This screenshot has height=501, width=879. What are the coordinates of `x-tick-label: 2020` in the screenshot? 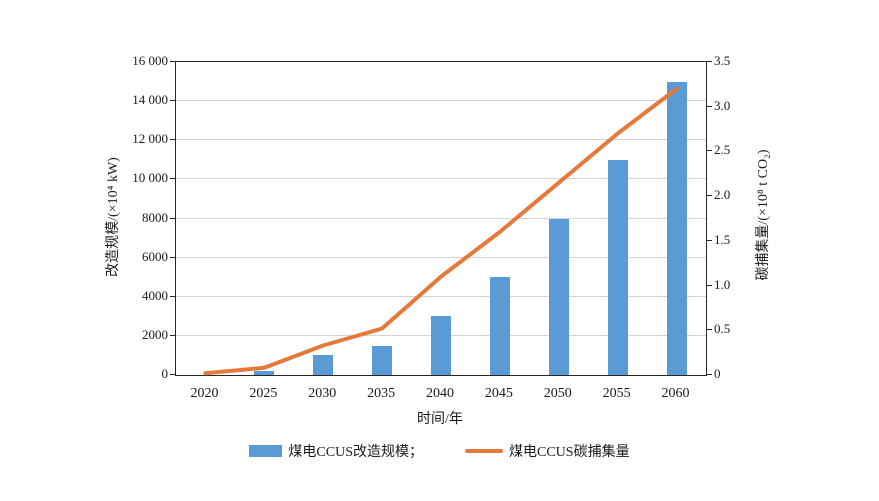 It's located at (204, 393).